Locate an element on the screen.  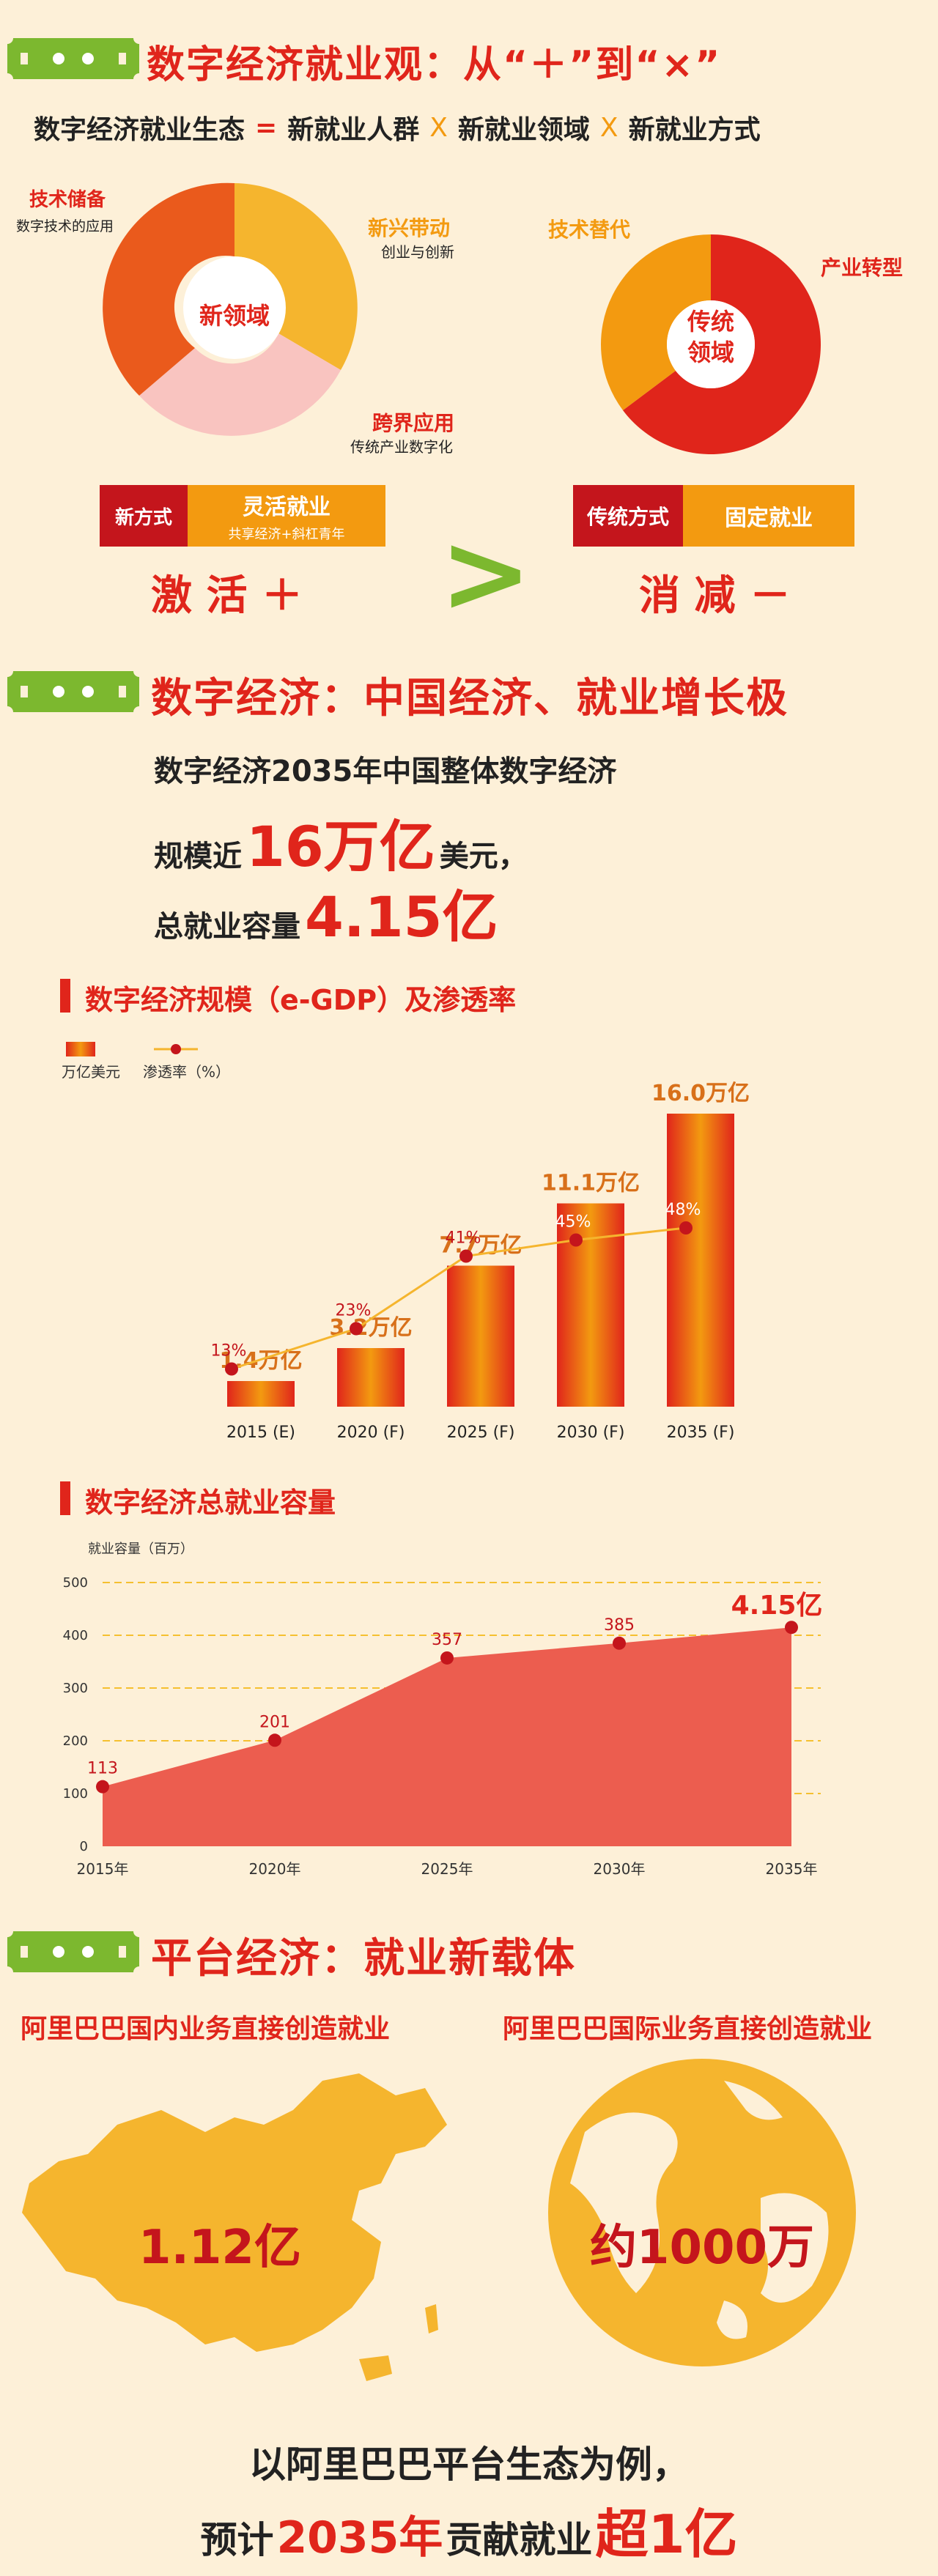
emerging-sub: 创业与创新 is located at coordinates (417, 252).